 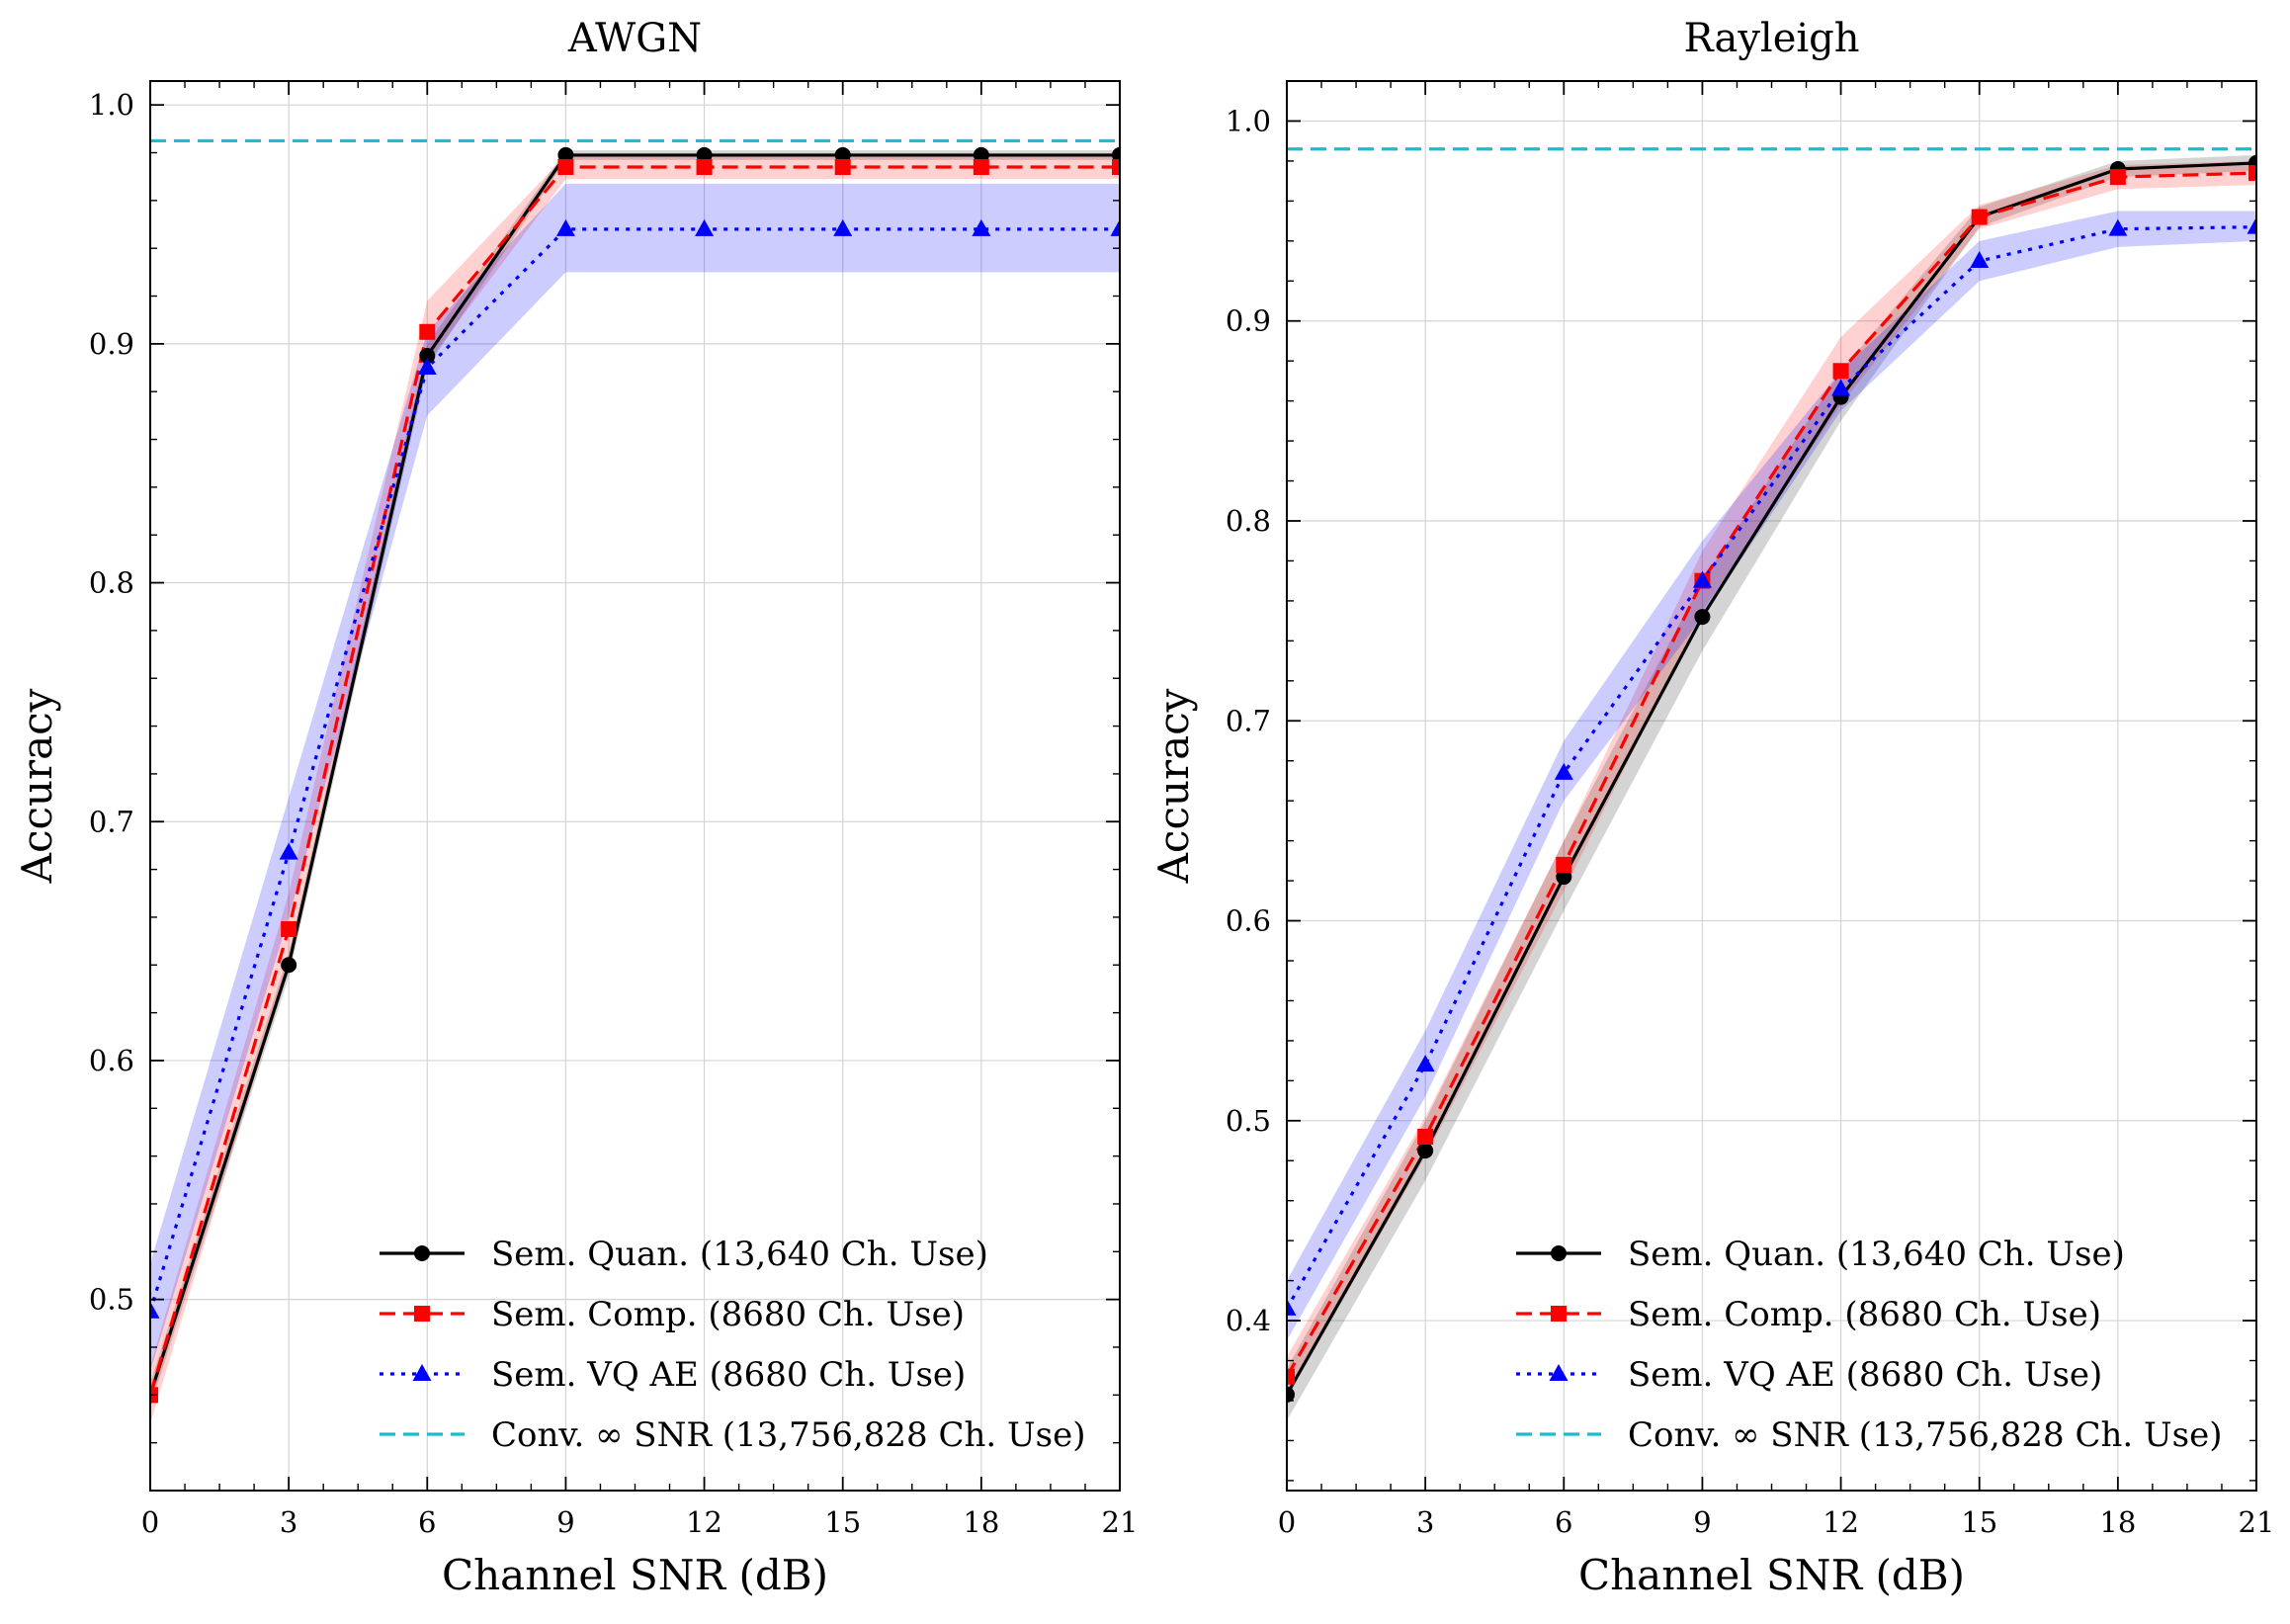 I want to click on y-tick-label: 1.0, so click(x=112, y=105).